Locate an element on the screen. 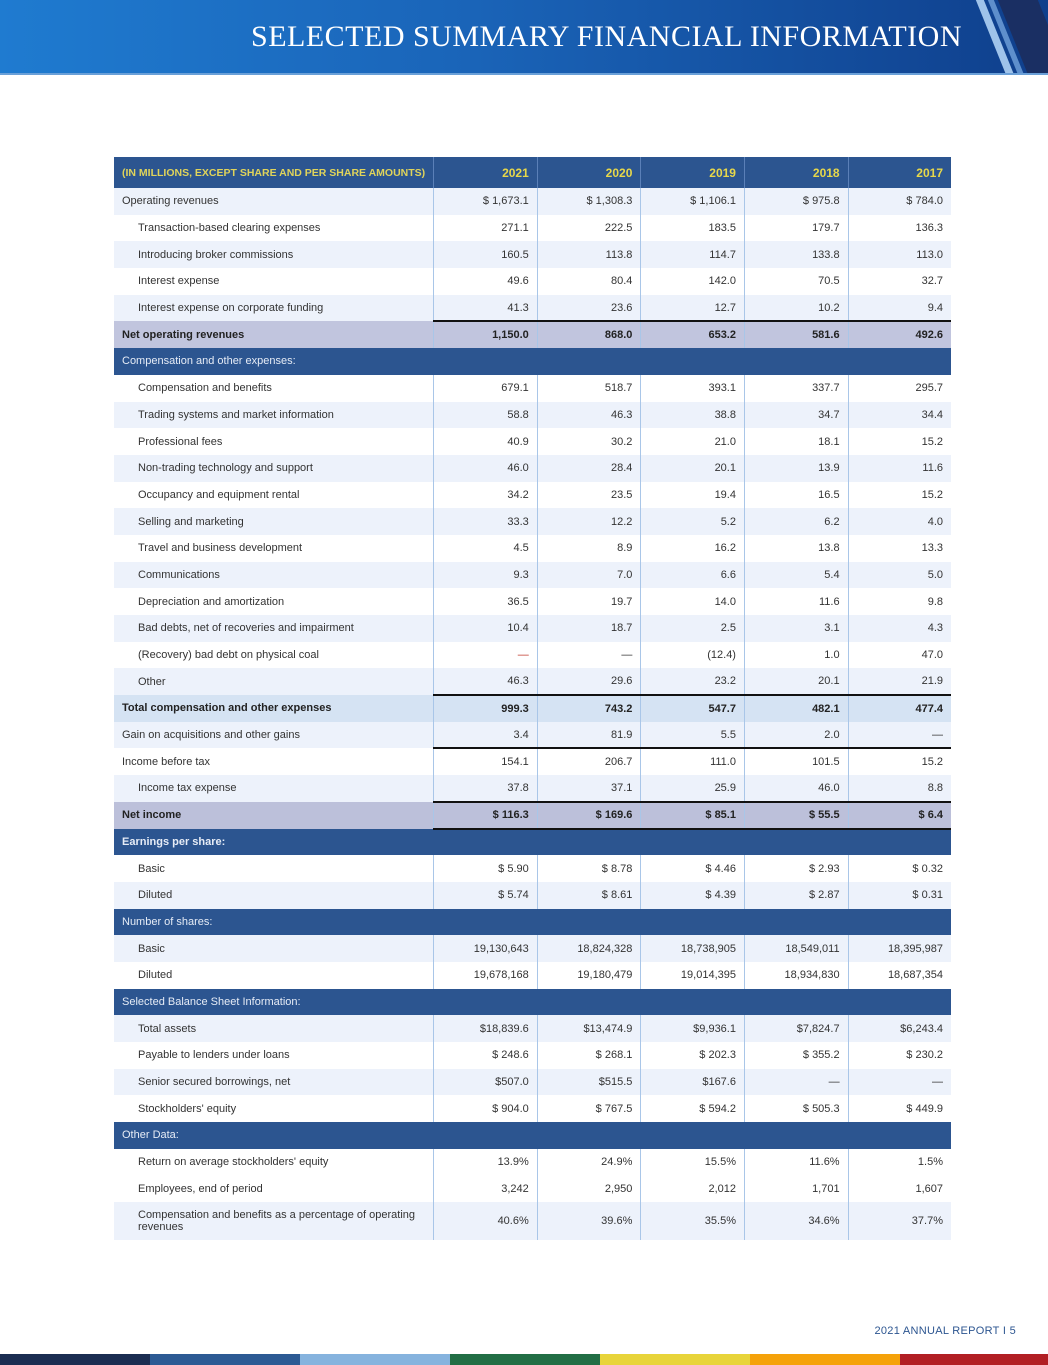 The height and width of the screenshot is (1365, 1048). cell-2019: 16.2 is located at coordinates (692, 548).